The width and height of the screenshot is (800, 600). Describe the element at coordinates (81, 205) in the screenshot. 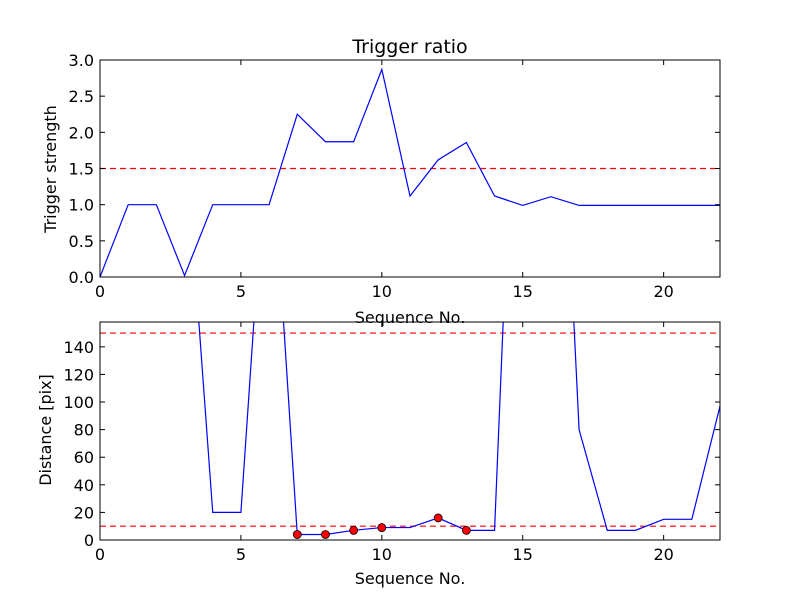

I see `y-tick-label: 1.0` at that location.